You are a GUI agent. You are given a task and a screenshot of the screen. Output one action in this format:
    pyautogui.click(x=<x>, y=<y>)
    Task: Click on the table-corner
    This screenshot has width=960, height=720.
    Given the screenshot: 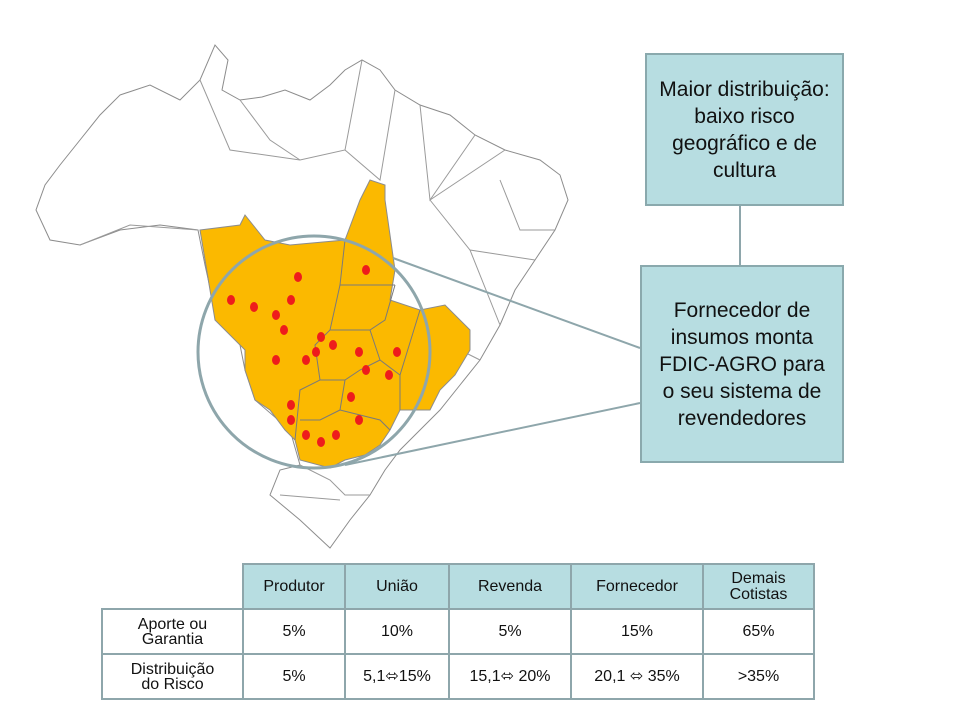 What is the action you would take?
    pyautogui.click(x=172, y=586)
    